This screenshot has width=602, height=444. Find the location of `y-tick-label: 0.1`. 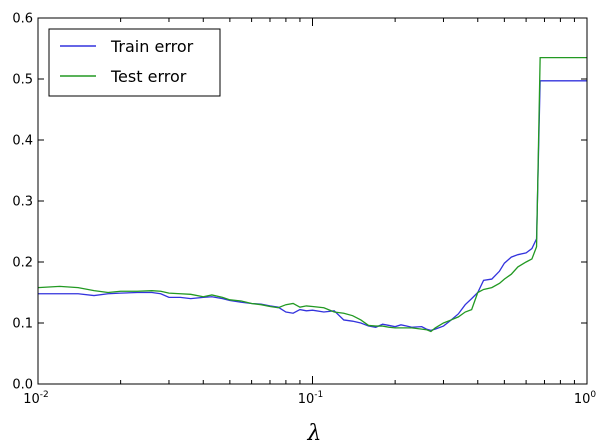

y-tick-label: 0.1 is located at coordinates (22, 324).